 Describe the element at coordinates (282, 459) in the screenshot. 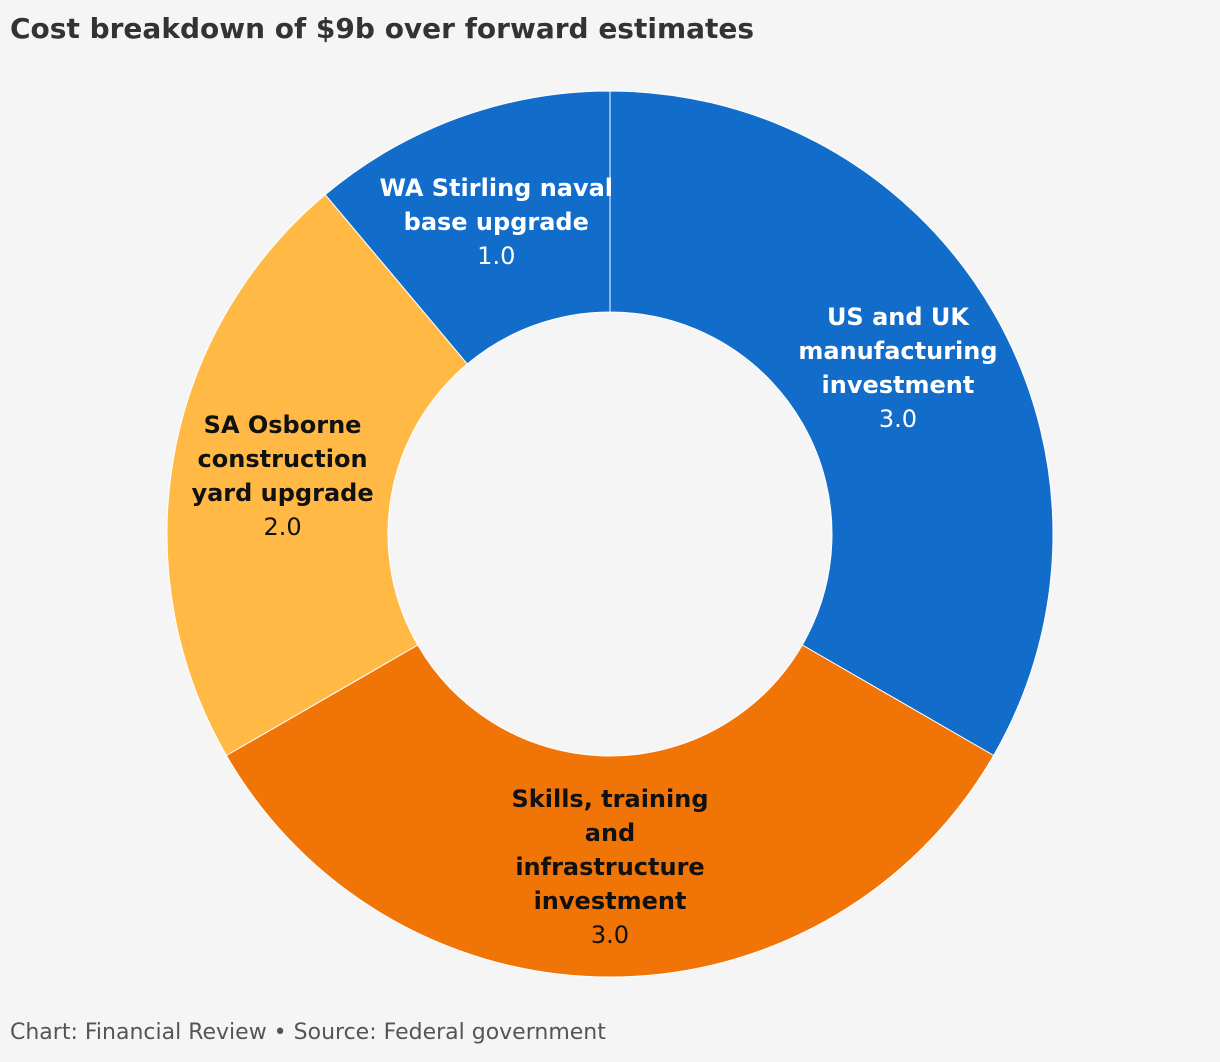

I see `slice-name: SA Osborne construction yard upgrade` at that location.